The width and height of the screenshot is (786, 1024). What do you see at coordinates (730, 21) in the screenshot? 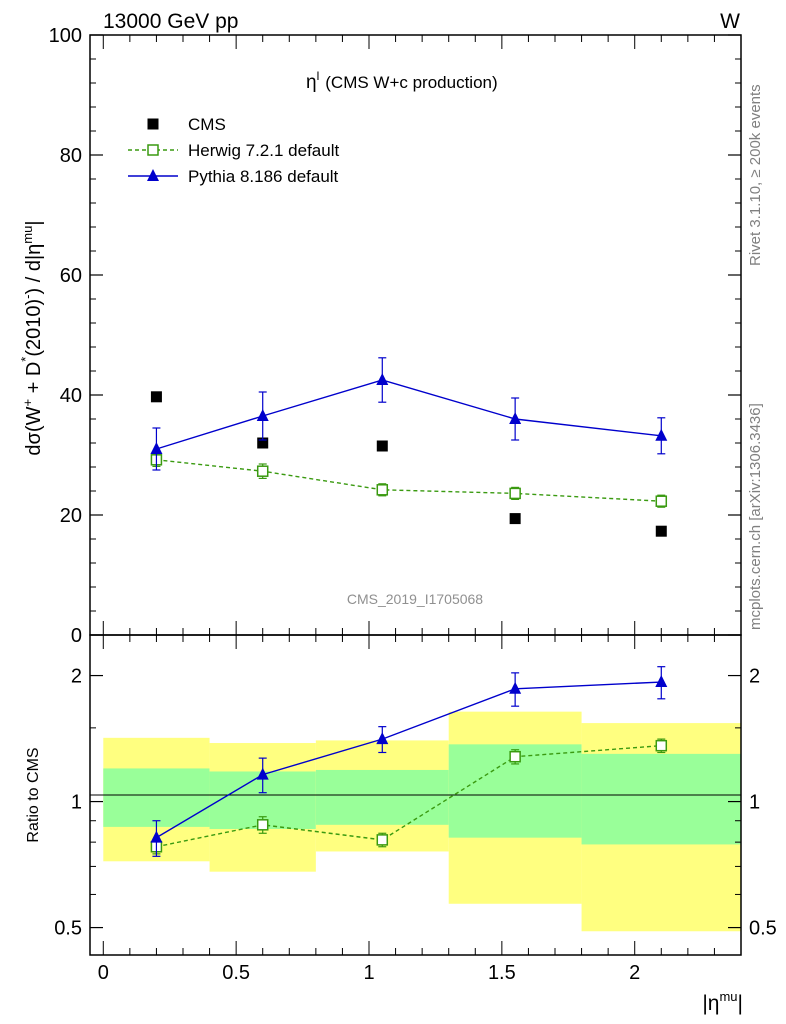
I see `header-process: W` at bounding box center [730, 21].